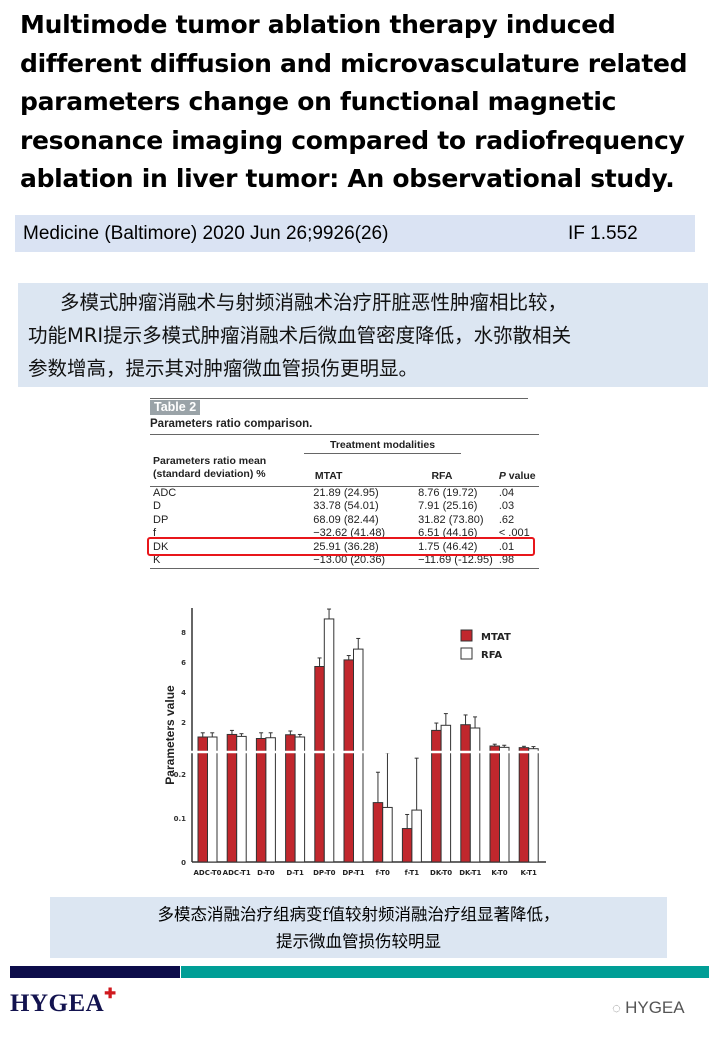 Image resolution: width=720 pixels, height=1040 pixels. What do you see at coordinates (300, 335) in the screenshot?
I see `summary-line: 功能MRI提示多模式肿瘤消融术后微血管密度降低，水弥散相关` at bounding box center [300, 335].